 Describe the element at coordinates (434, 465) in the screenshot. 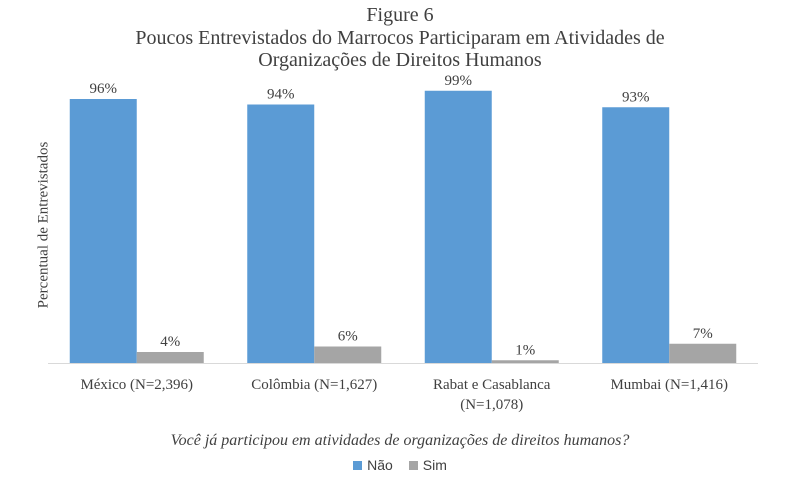

I see `legend-label-sim: Sim` at that location.